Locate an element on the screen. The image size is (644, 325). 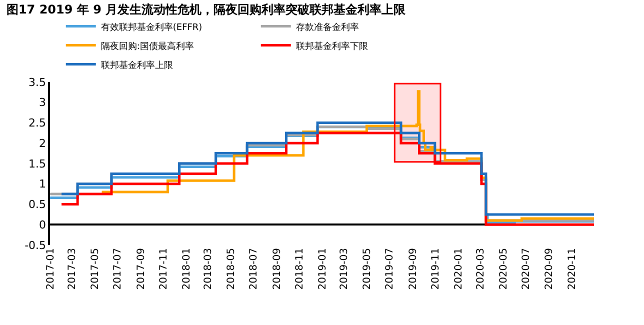
chart-title: 图17 2019 年 9 月发生流动性危机，隔夜回购利率突破联邦基金利率上限 is located at coordinates (206, 9).